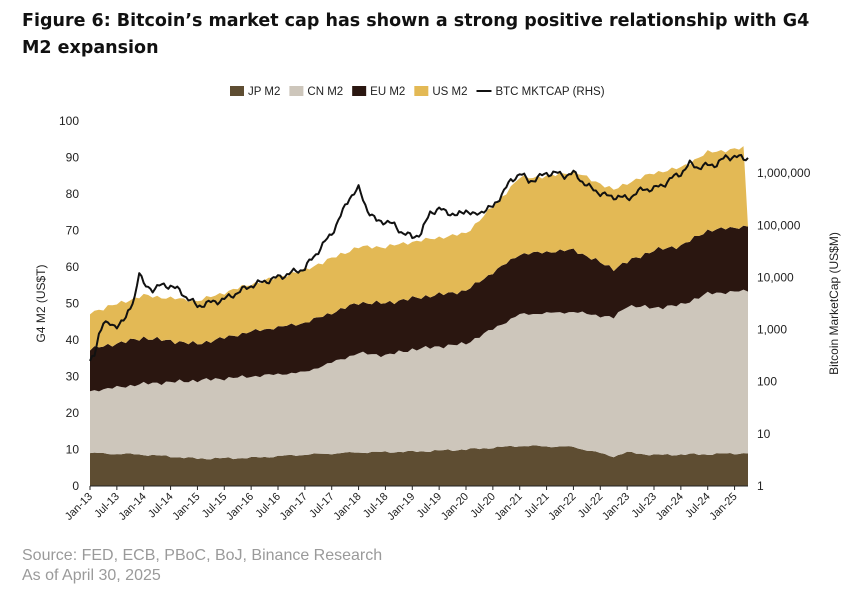 This screenshot has height=589, width=860. Describe the element at coordinates (767, 382) in the screenshot. I see `y2-tick-label: 100` at that location.